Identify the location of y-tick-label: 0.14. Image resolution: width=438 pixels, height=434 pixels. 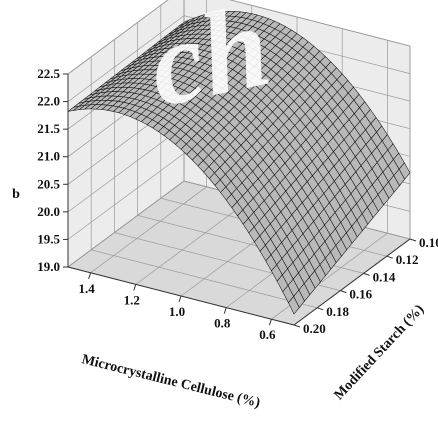
(384, 276).